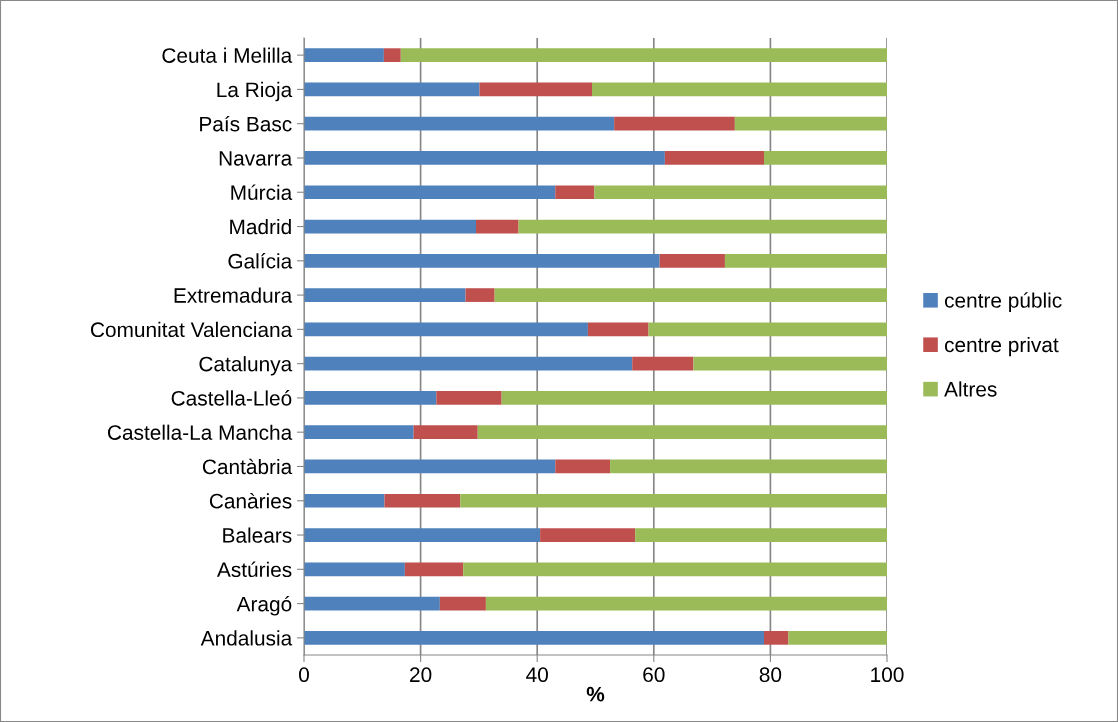  Describe the element at coordinates (264, 605) in the screenshot. I see `y-tick-label: Aragó` at that location.